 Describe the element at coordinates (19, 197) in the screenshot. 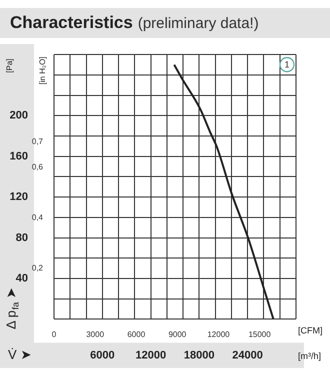

I see `y-tick-label: 120` at that location.